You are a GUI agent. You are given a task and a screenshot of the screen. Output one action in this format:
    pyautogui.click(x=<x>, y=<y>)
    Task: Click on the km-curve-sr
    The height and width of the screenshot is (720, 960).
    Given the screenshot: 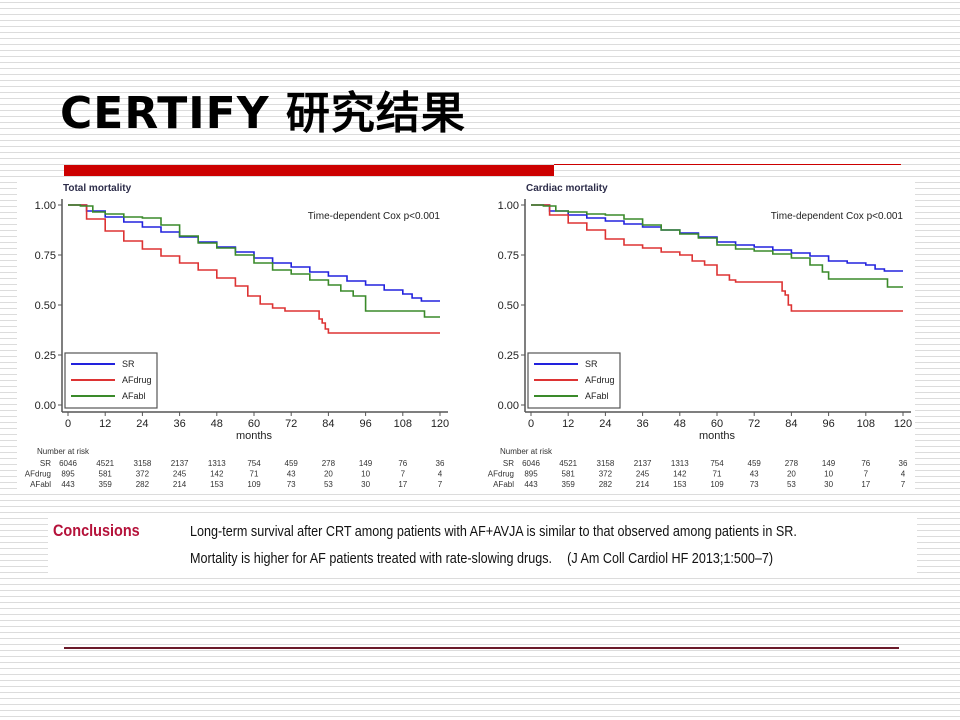 What is the action you would take?
    pyautogui.click(x=254, y=253)
    